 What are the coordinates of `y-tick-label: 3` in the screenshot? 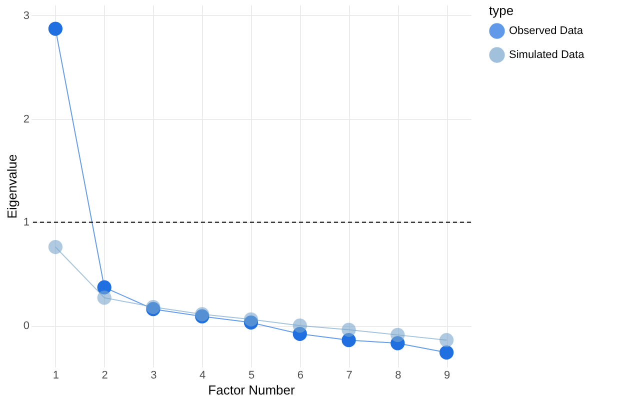 It's located at (26, 16).